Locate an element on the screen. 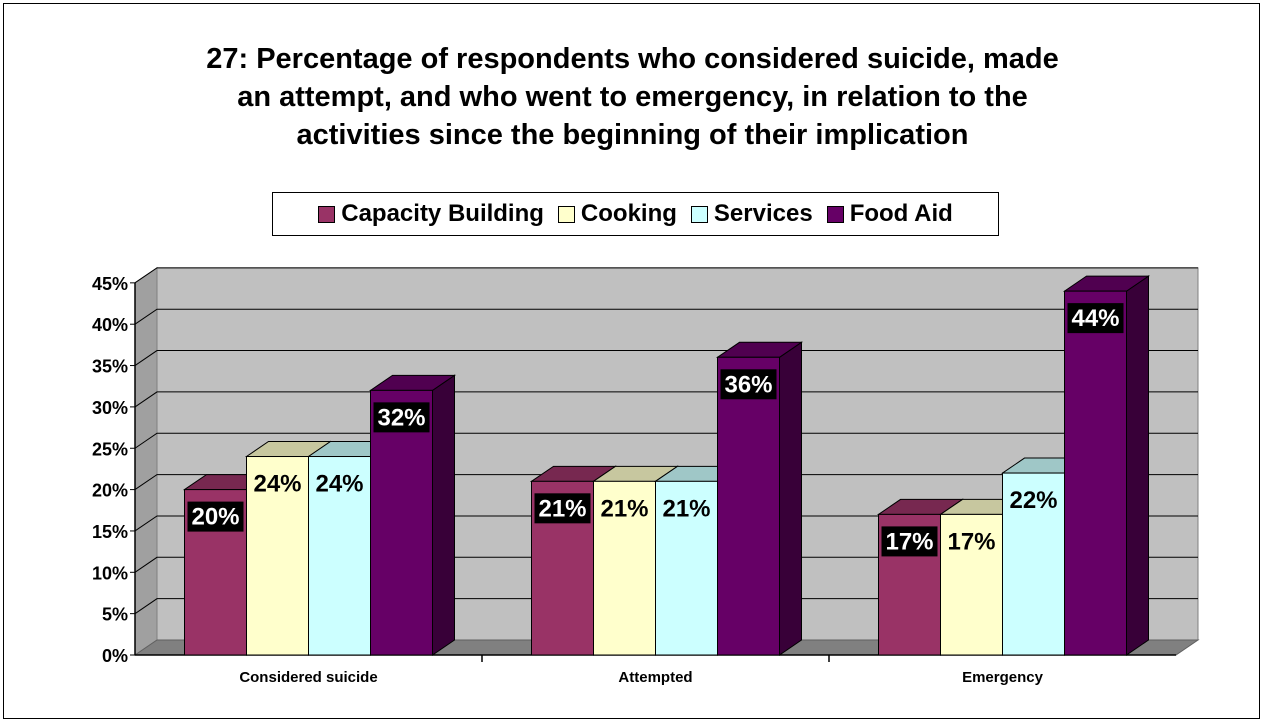 The width and height of the screenshot is (1265, 723). data-label-capacity-building-emergency: 17% is located at coordinates (909, 541).